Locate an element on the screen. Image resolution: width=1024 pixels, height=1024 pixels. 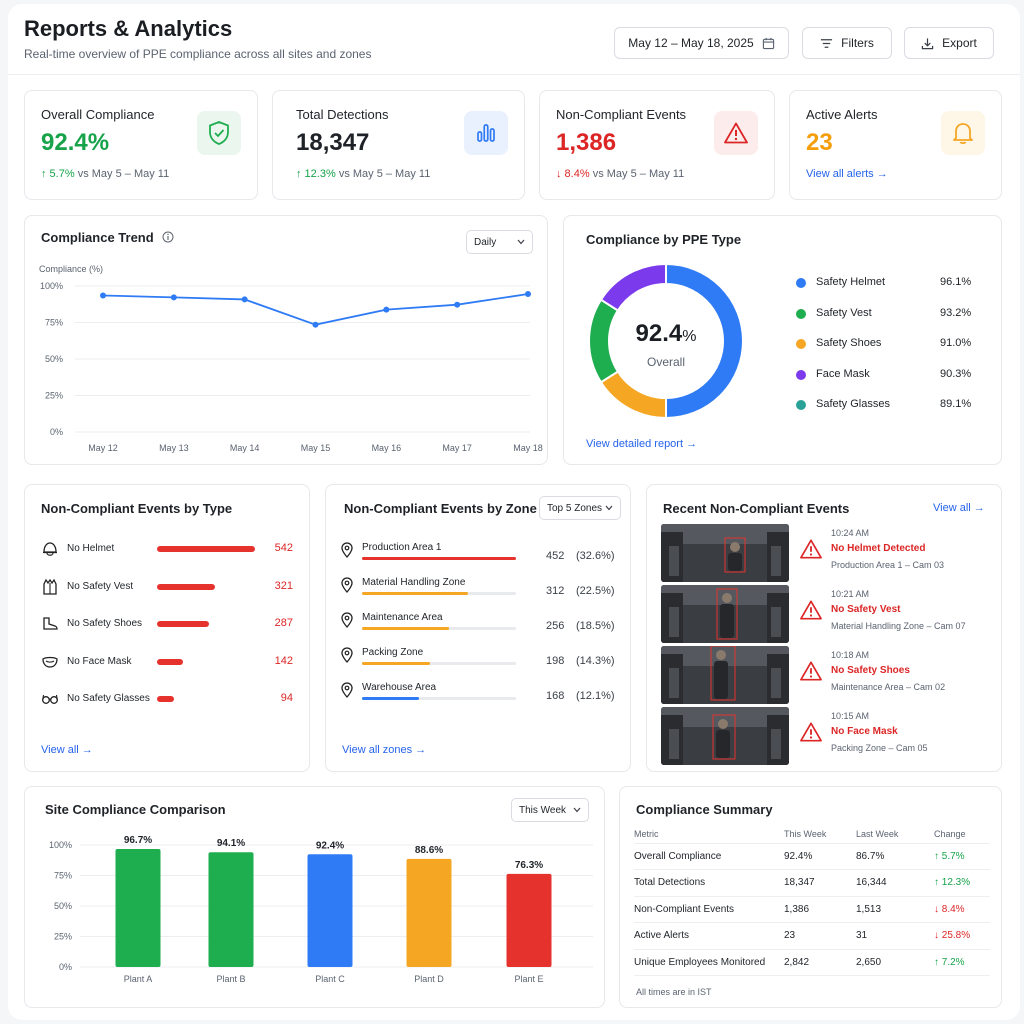
kpi-value: 1,386 is located at coordinates (586, 142).